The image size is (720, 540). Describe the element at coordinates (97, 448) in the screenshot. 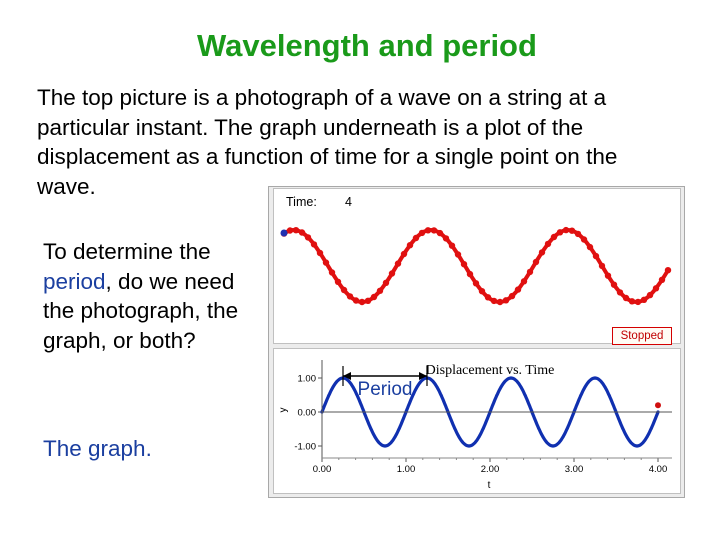

I see `answer-text: The graph.` at that location.